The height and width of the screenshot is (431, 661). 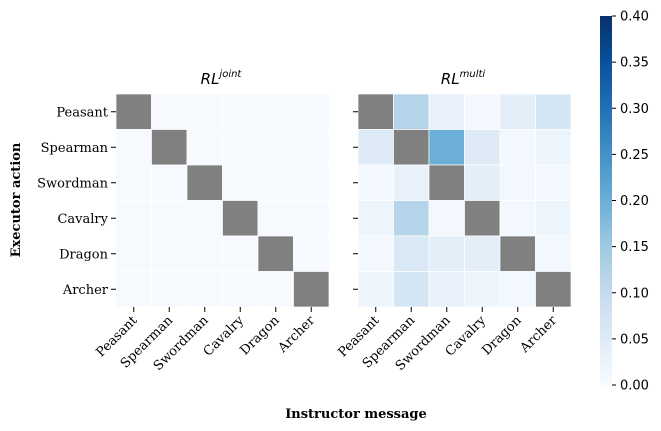 I want to click on y-tick-label: Cavalry, so click(x=82, y=219).